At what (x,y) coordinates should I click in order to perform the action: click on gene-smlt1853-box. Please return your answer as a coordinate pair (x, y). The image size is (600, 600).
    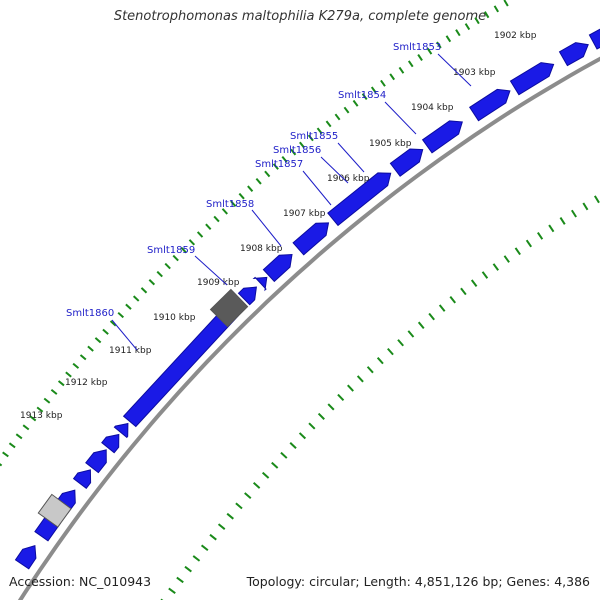
    Looking at the image, I should click on (54, 510).